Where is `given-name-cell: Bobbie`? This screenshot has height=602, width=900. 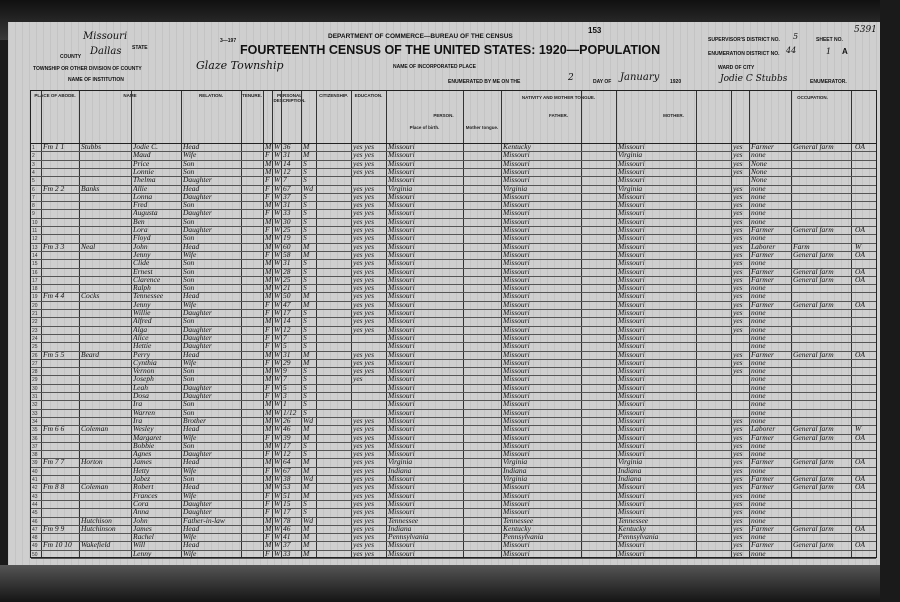 given-name-cell: Bobbie is located at coordinates (144, 445).